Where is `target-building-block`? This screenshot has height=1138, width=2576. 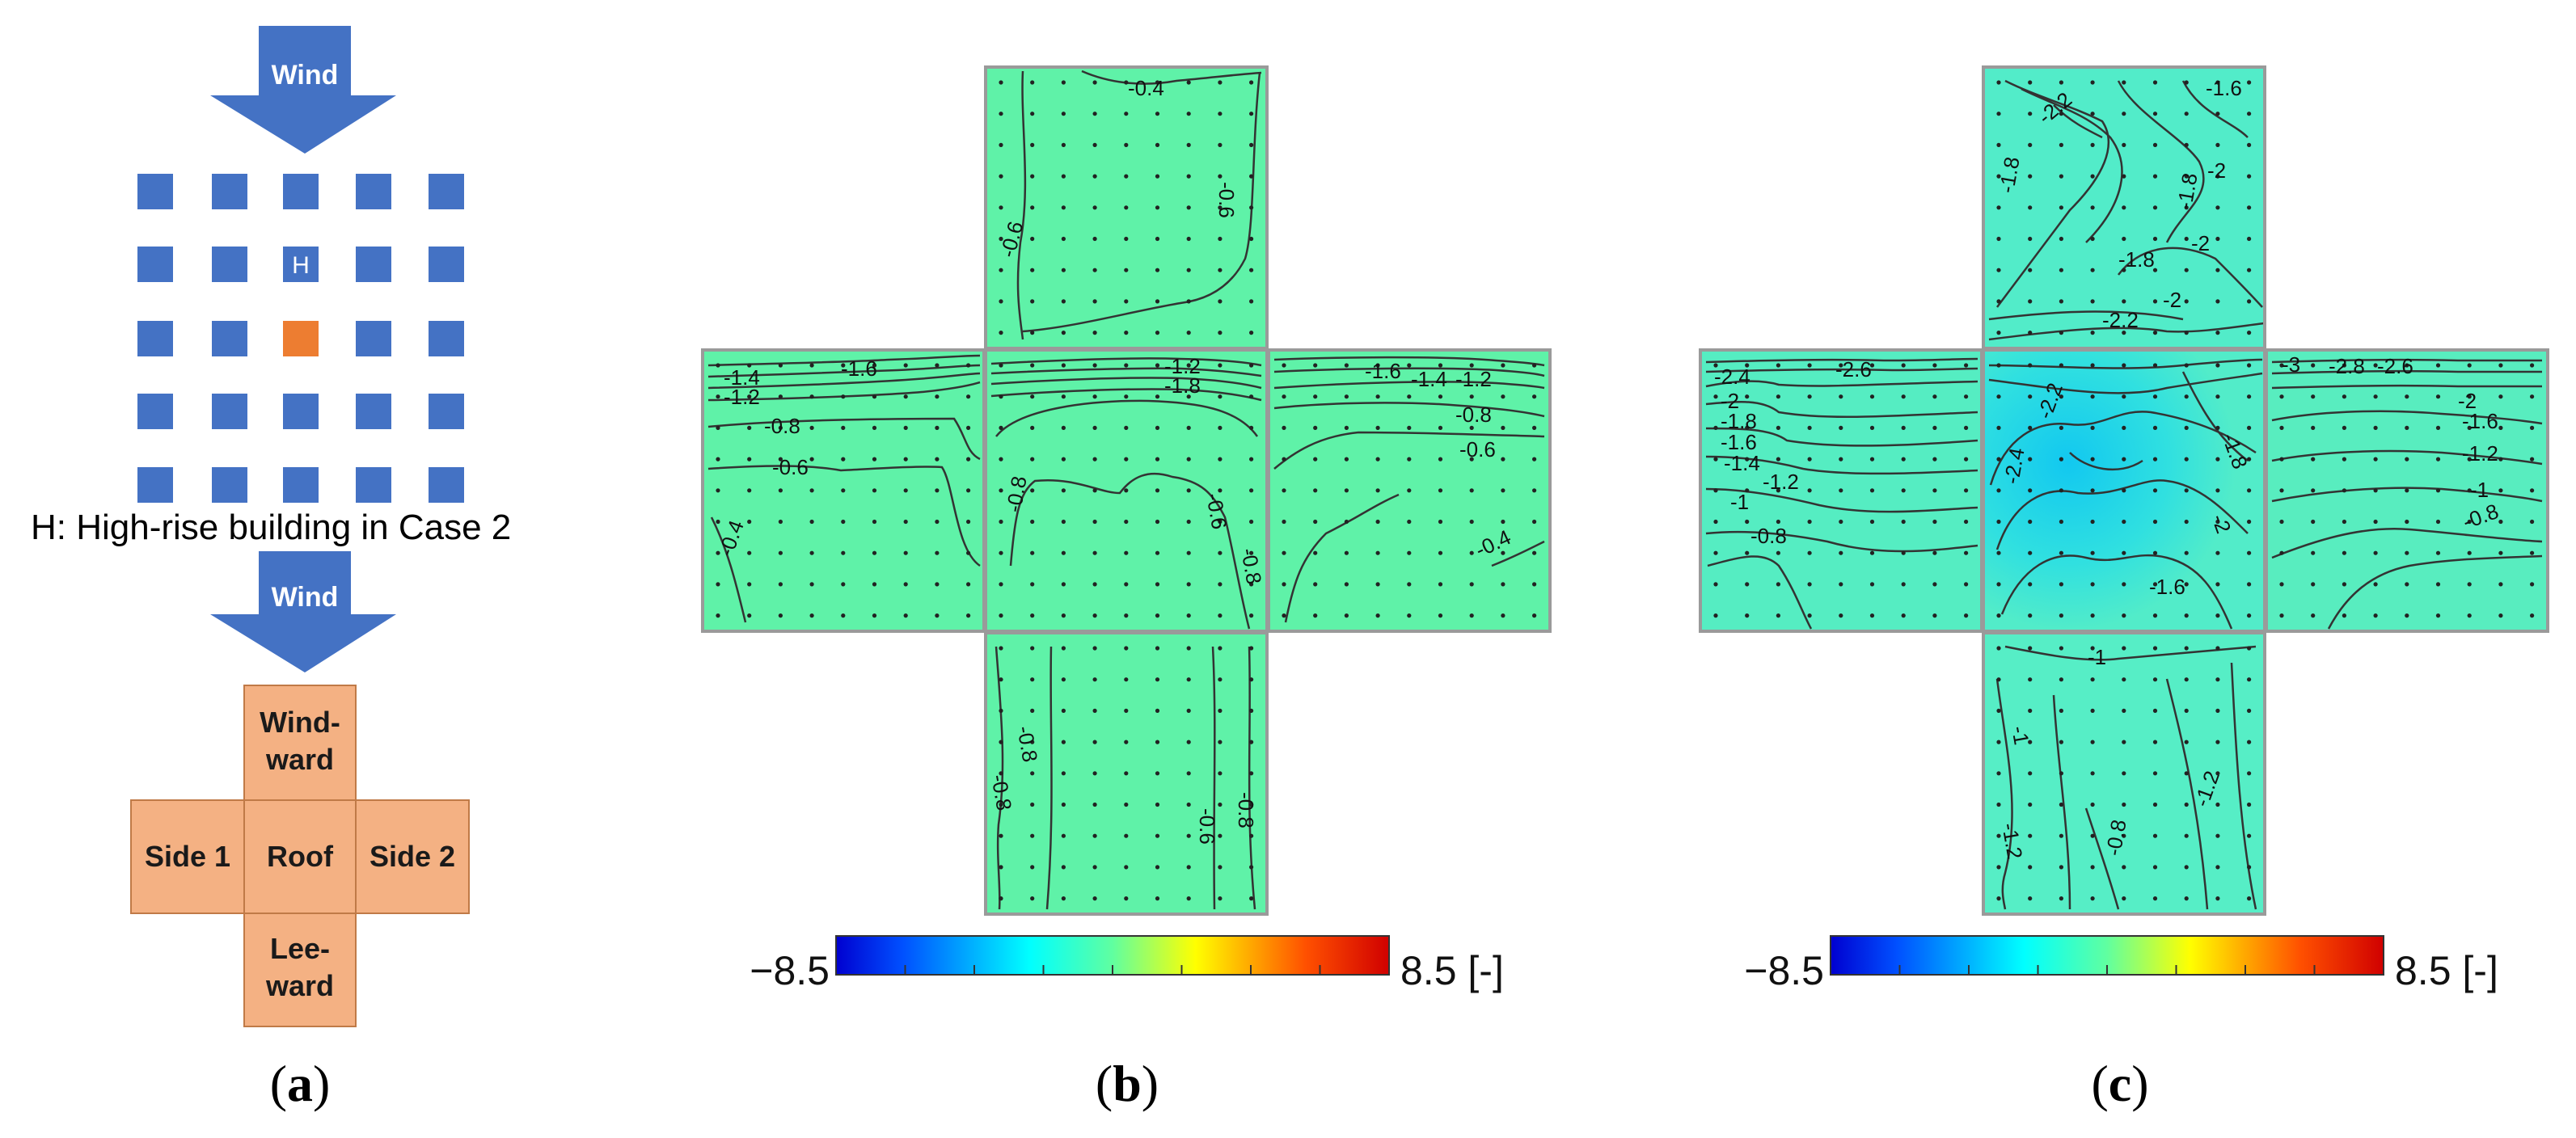 target-building-block is located at coordinates (301, 338).